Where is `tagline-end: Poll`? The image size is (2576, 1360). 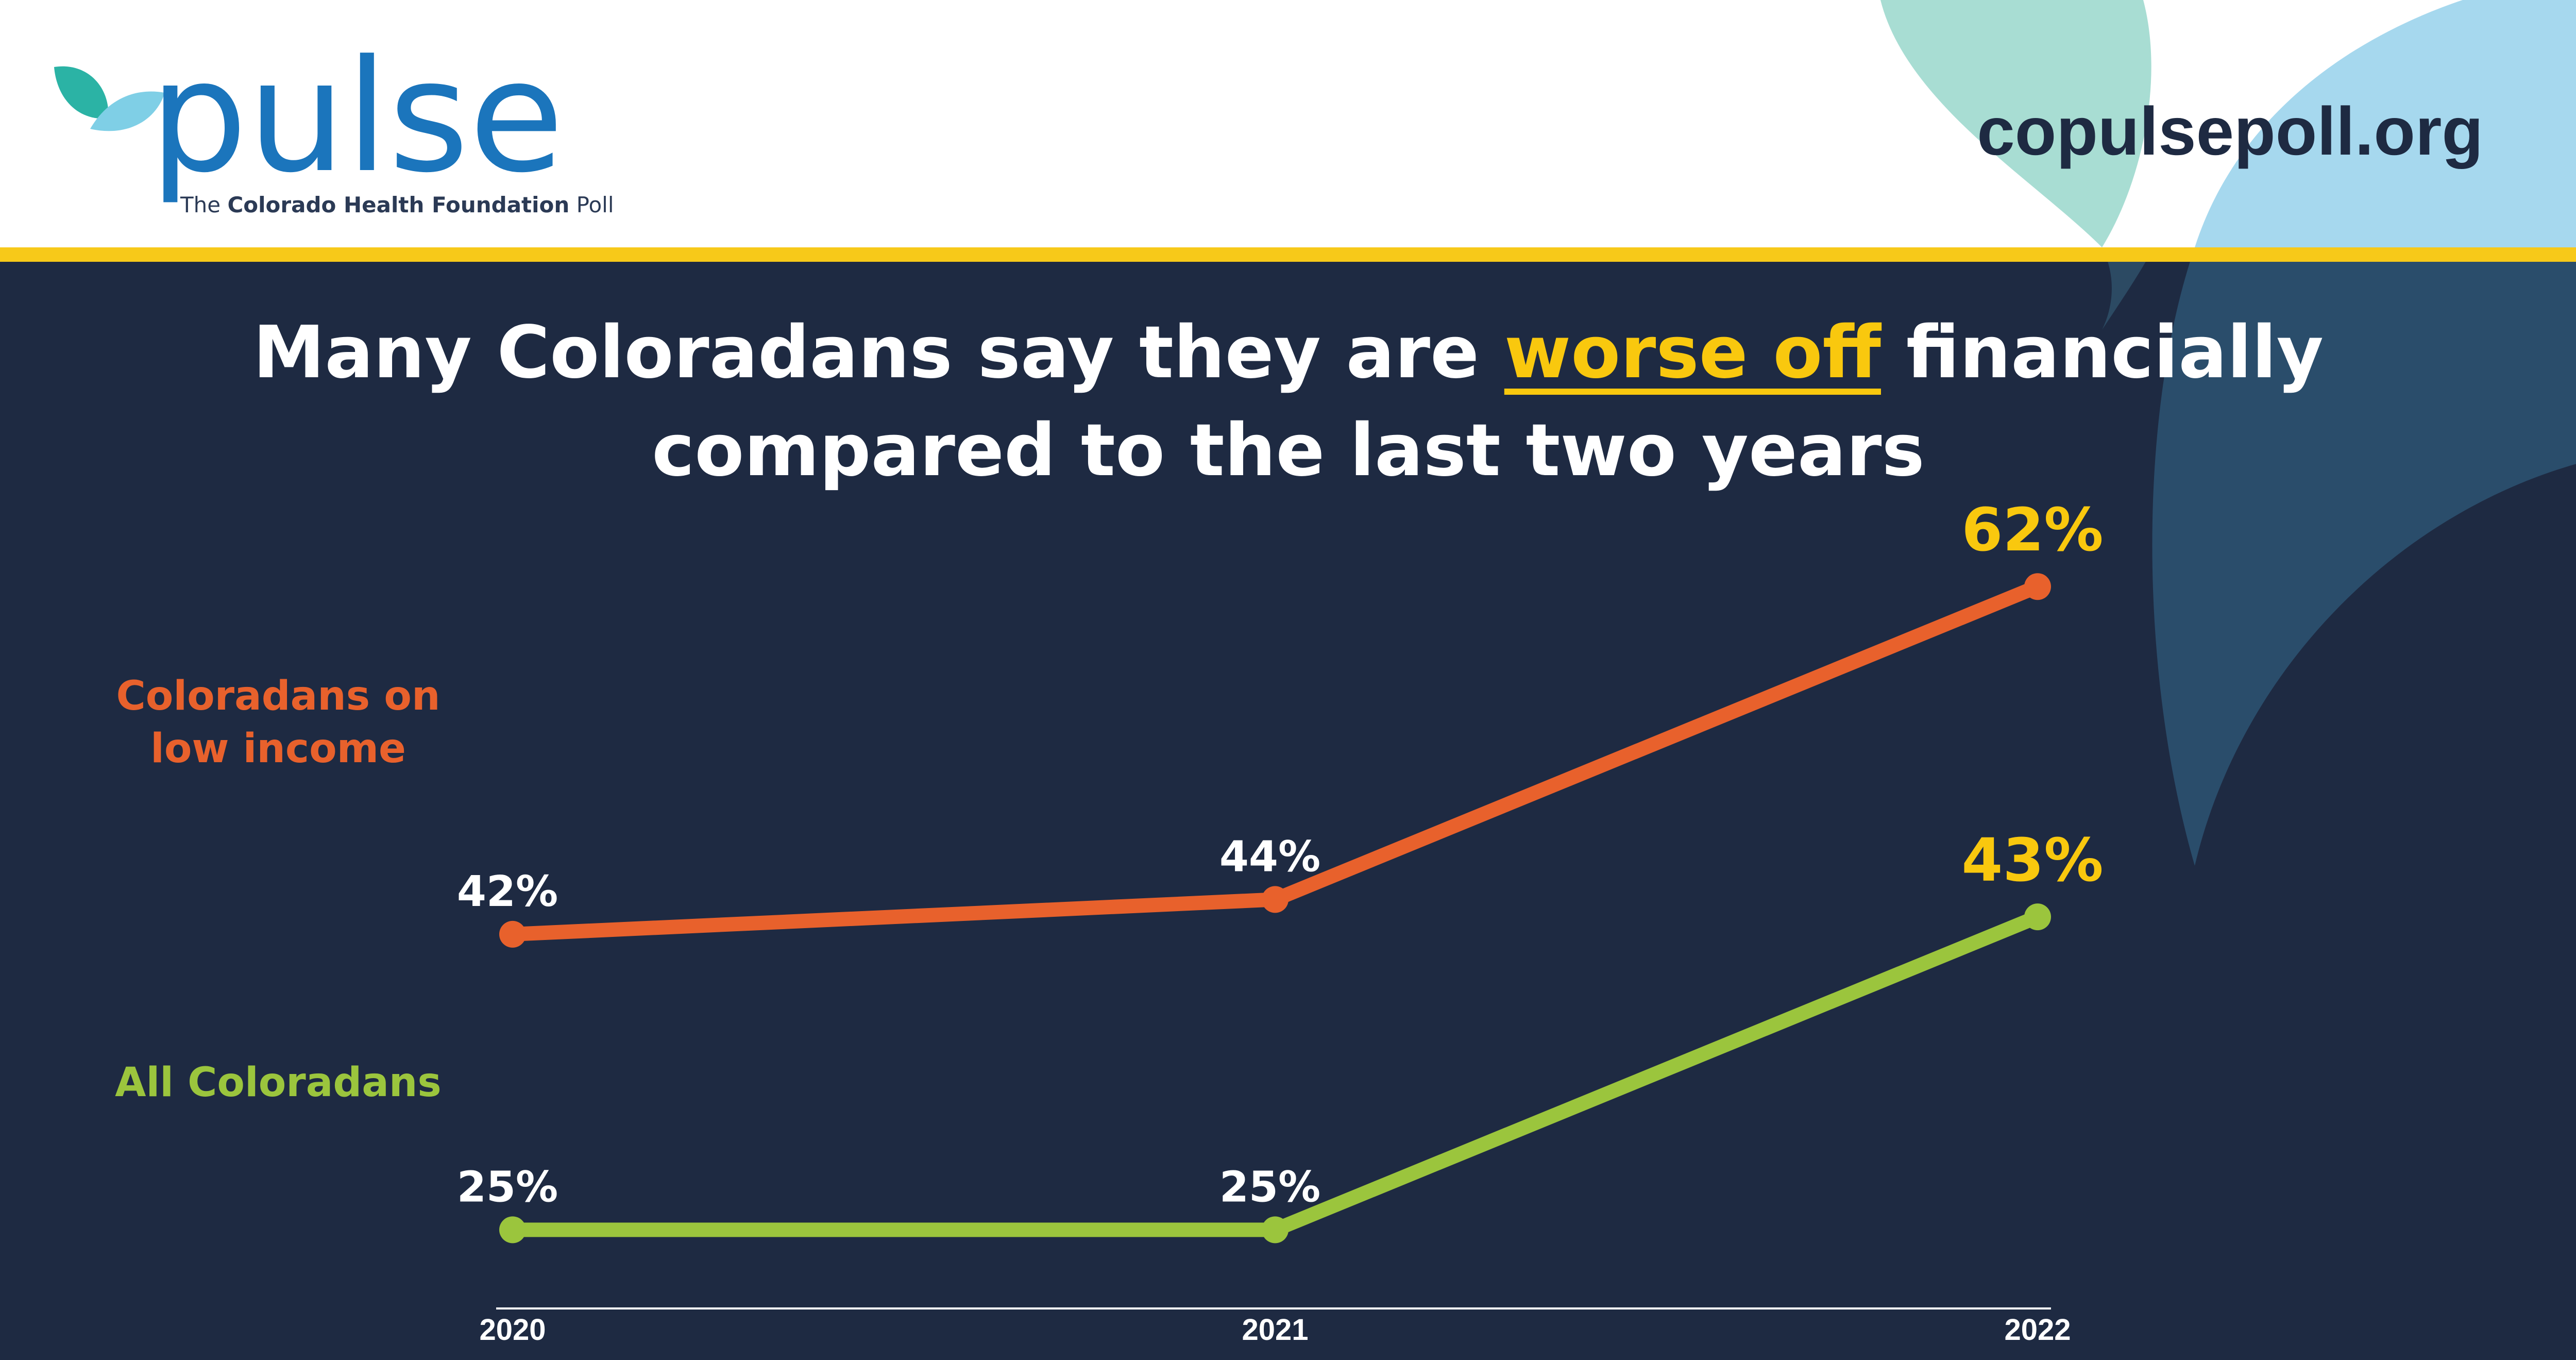
tagline-end: Poll is located at coordinates (595, 204).